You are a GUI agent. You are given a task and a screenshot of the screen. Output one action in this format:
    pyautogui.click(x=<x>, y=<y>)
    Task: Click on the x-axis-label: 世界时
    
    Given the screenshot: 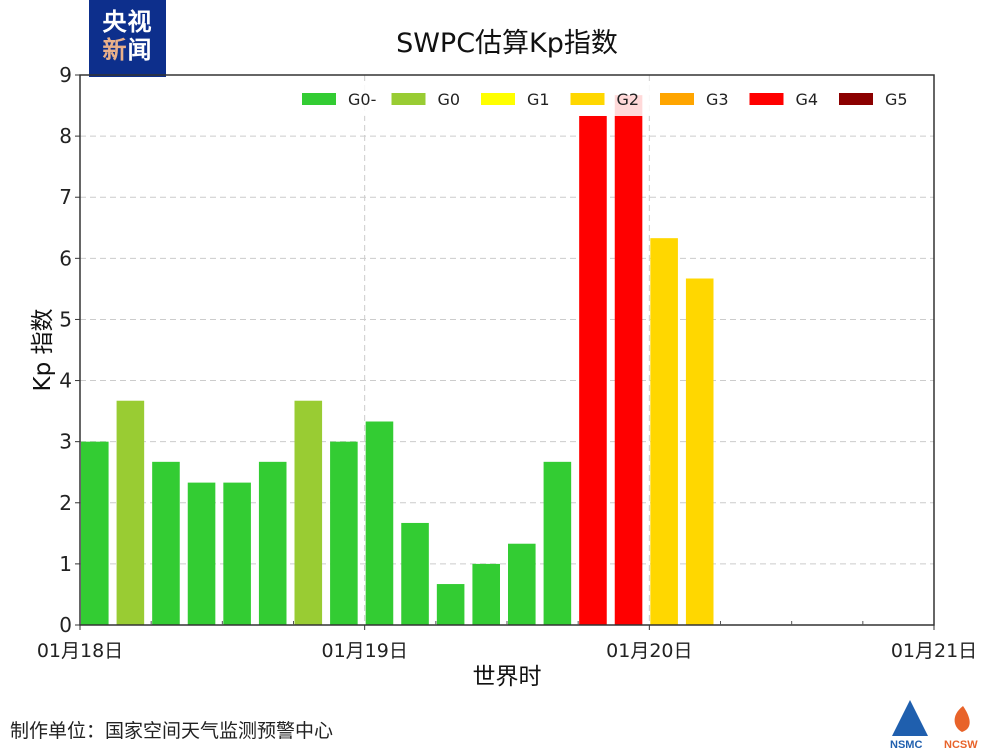 What is the action you would take?
    pyautogui.click(x=507, y=677)
    